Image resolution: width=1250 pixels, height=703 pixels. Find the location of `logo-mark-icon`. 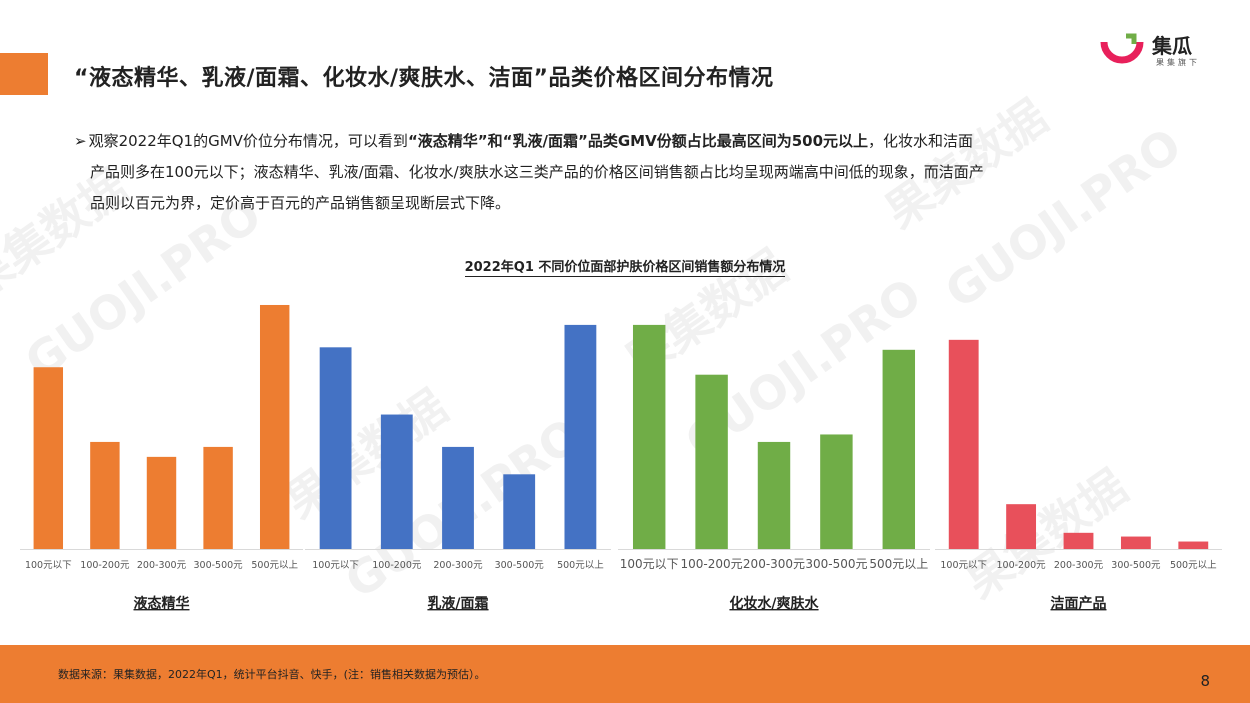

logo-mark-icon is located at coordinates (1122, 48).